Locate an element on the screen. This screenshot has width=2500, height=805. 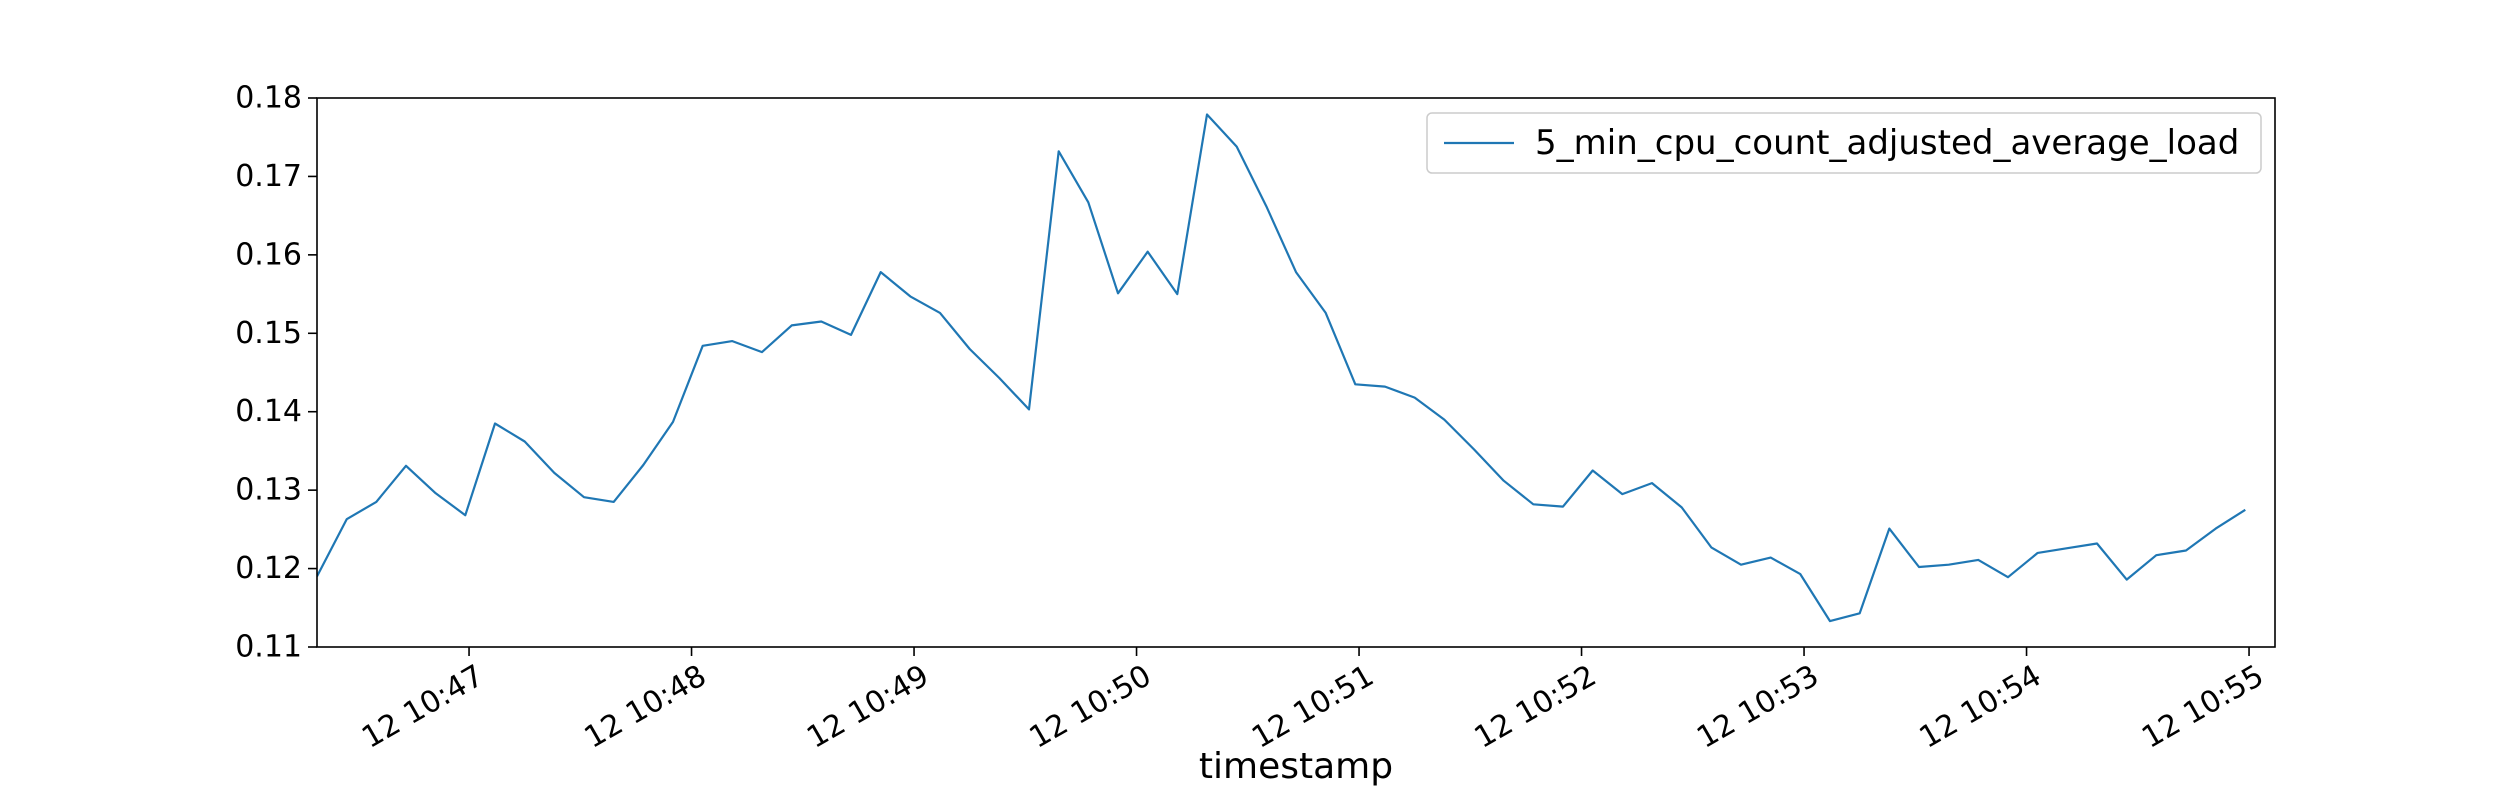
y-tick-label: 0.18 is located at coordinates (268, 98).